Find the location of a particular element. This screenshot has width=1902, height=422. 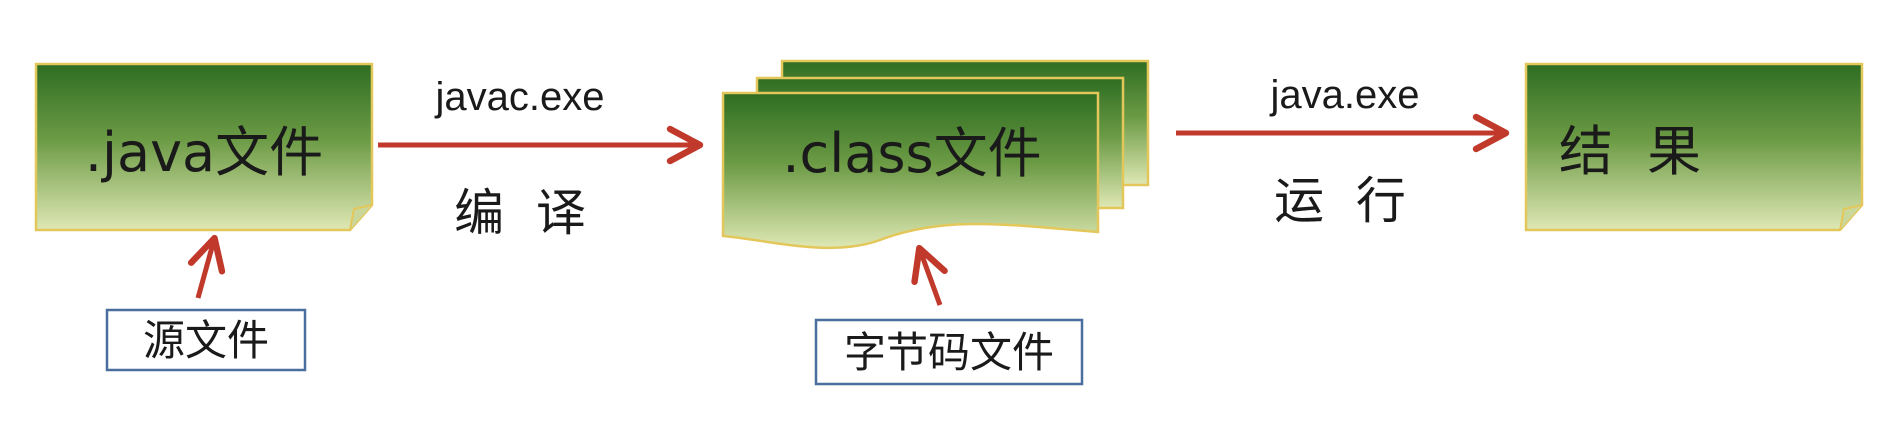

source-callout-arrow is located at coordinates (206, 266).